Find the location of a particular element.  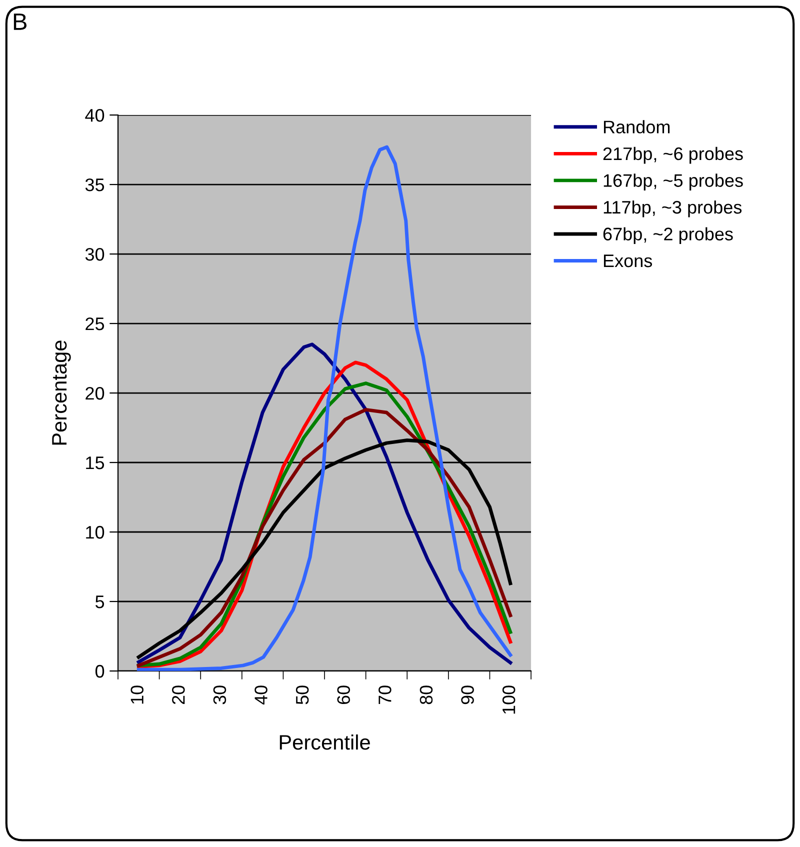

x-tick-label: 40 is located at coordinates (261, 695).